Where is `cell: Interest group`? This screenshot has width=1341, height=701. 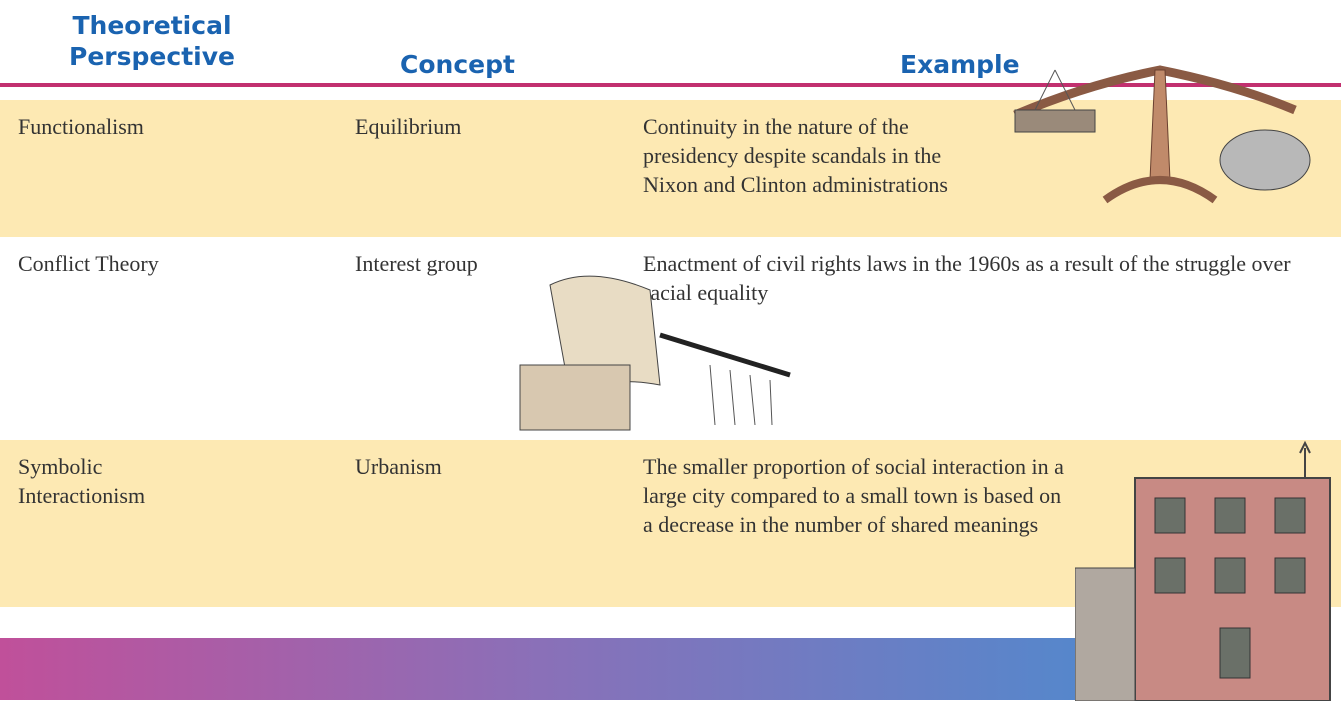 cell: Interest group is located at coordinates (416, 263).